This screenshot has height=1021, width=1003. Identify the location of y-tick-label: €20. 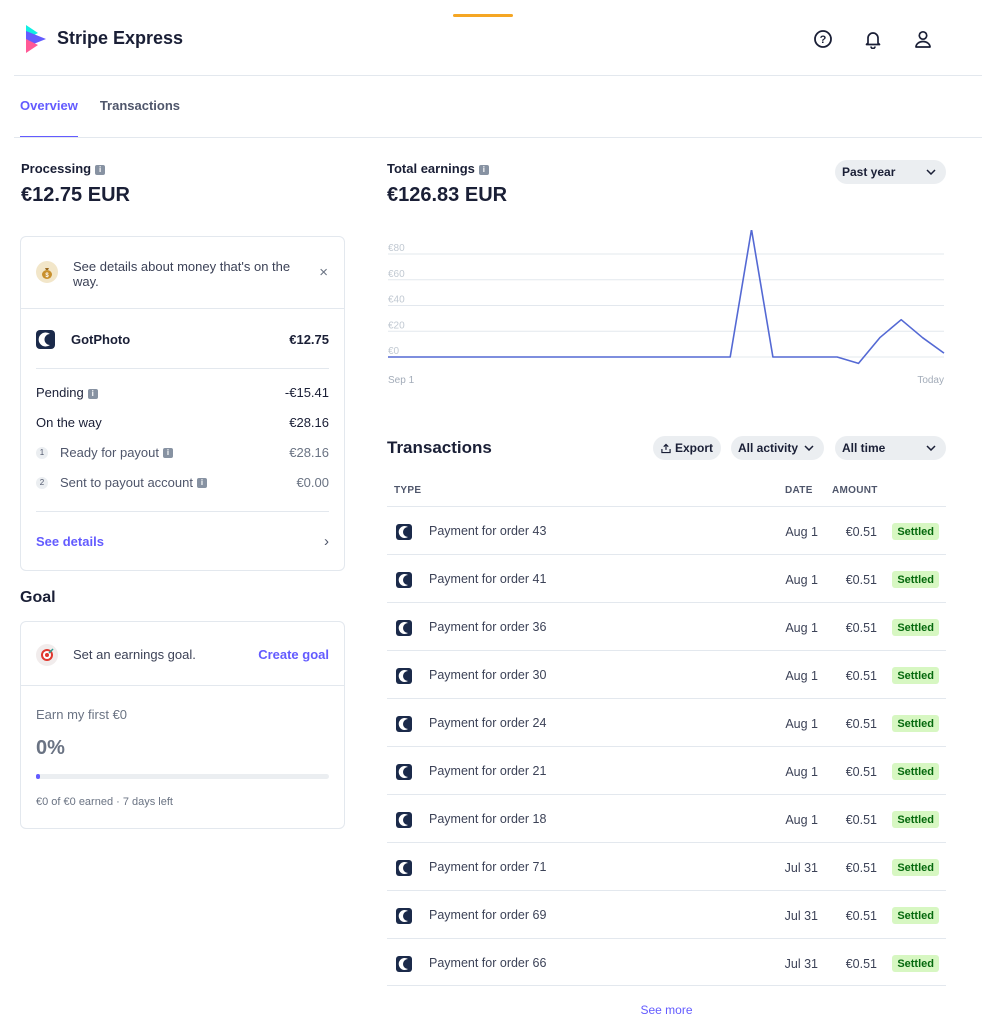
(396, 325).